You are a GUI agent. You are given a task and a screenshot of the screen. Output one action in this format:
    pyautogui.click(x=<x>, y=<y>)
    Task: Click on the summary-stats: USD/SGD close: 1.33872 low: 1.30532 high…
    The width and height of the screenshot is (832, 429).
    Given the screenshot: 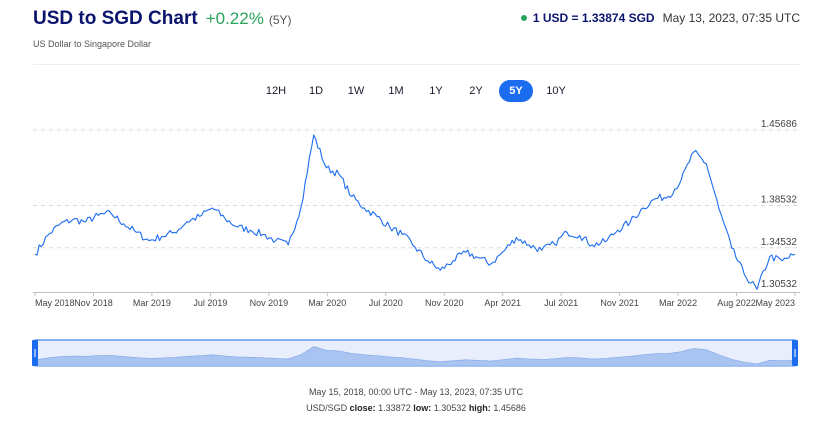 What is the action you would take?
    pyautogui.click(x=416, y=408)
    